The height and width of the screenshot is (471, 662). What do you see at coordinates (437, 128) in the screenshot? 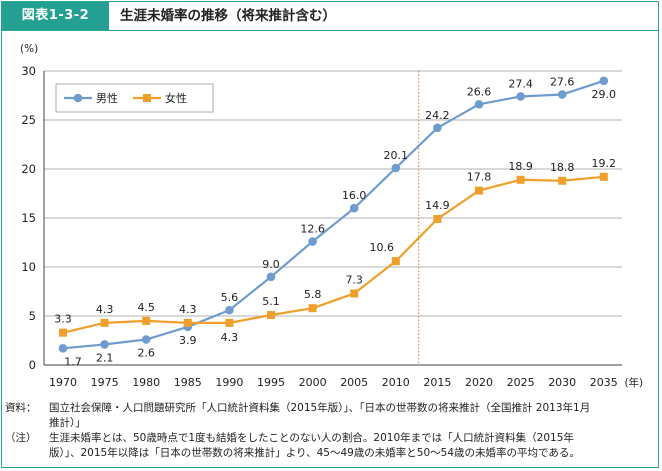
I see `marker-male-2015` at bounding box center [437, 128].